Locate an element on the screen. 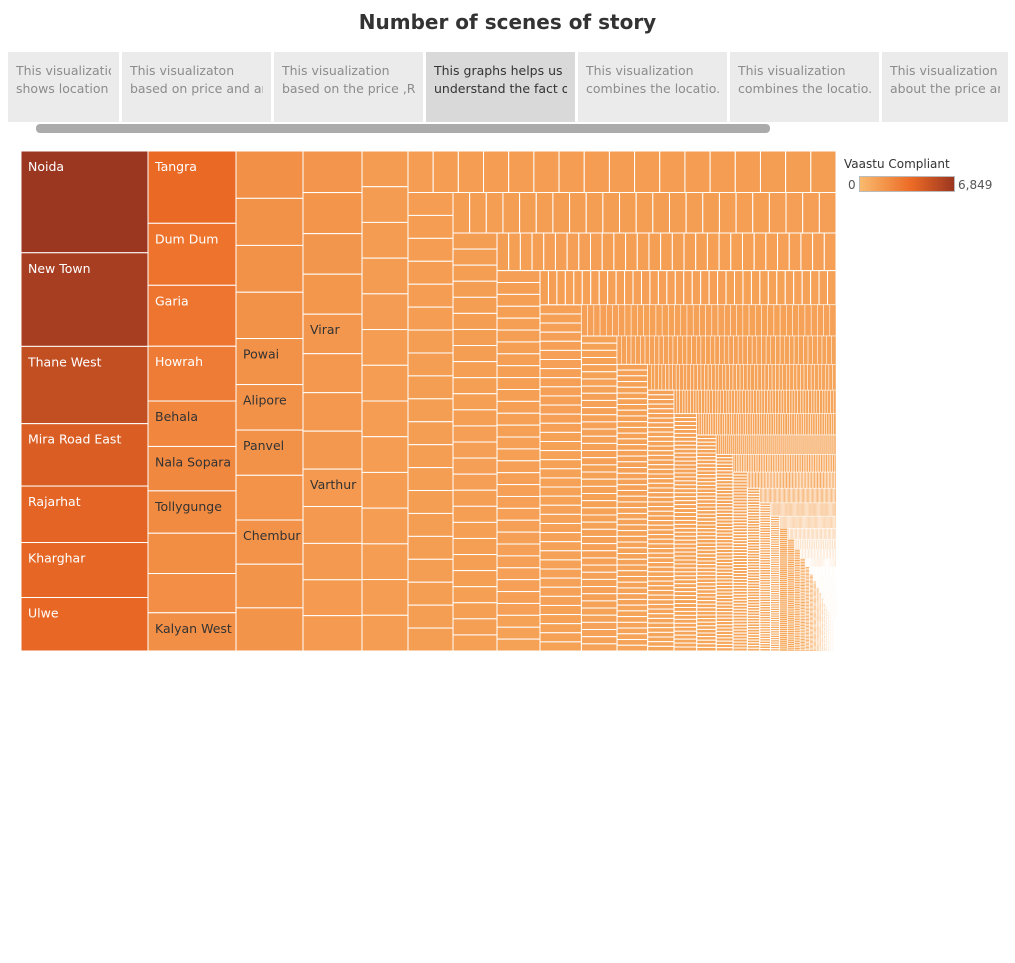  treemap-cell-behala is located at coordinates (192, 423).